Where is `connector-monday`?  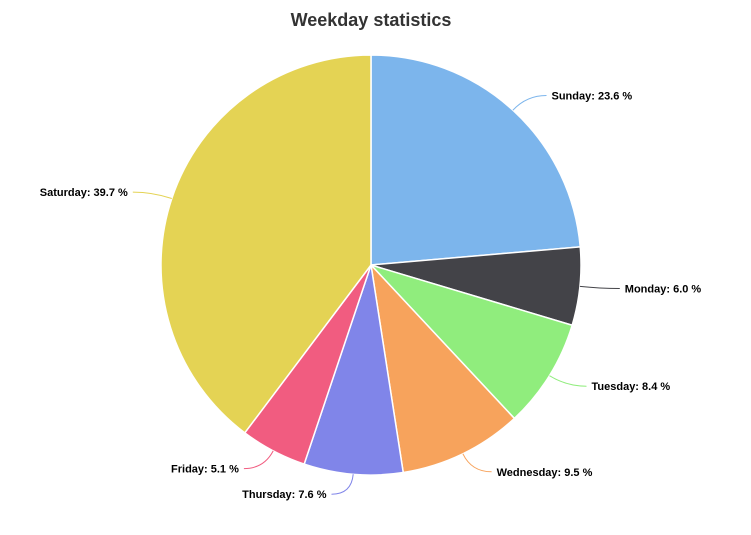
connector-monday is located at coordinates (599, 287).